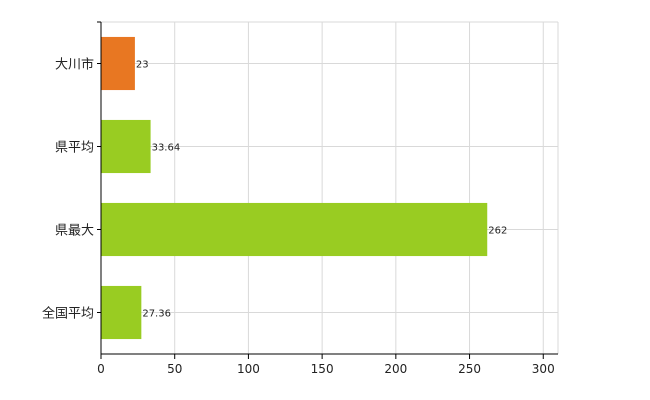 This screenshot has width=650, height=400. Describe the element at coordinates (156, 314) in the screenshot. I see `data-label-4: 27.36` at that location.